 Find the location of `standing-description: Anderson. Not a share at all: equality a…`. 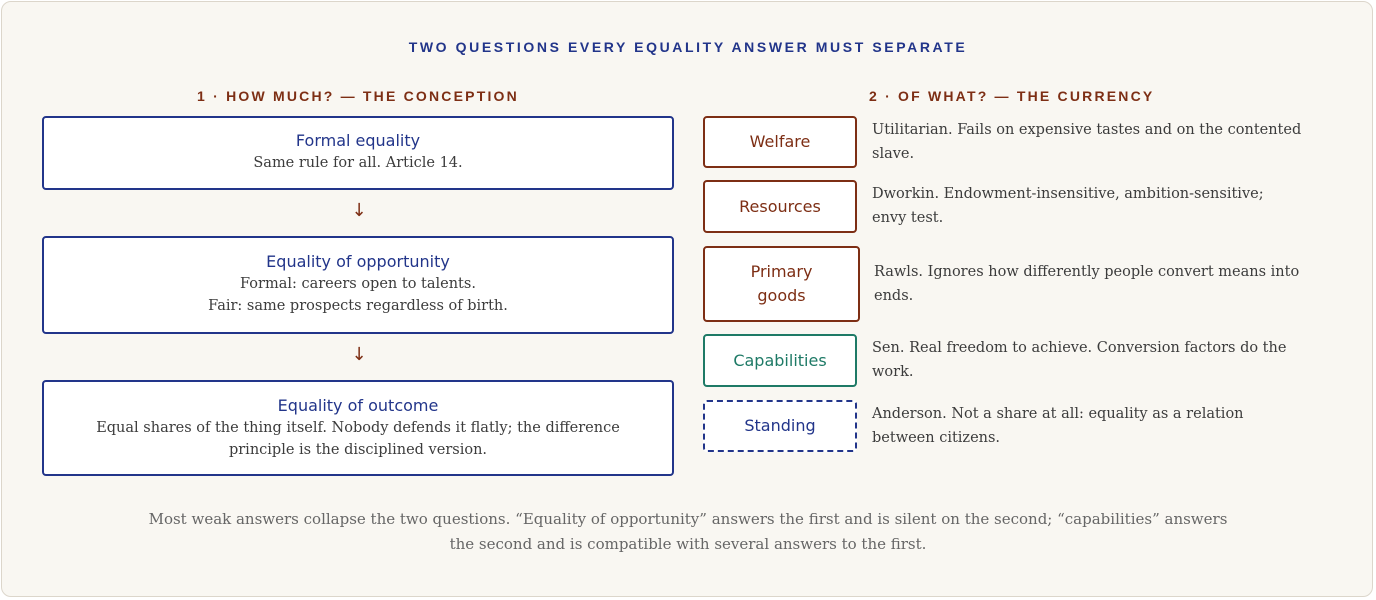

standing-description: Anderson. Not a share at all: equality a… is located at coordinates (1112, 426).